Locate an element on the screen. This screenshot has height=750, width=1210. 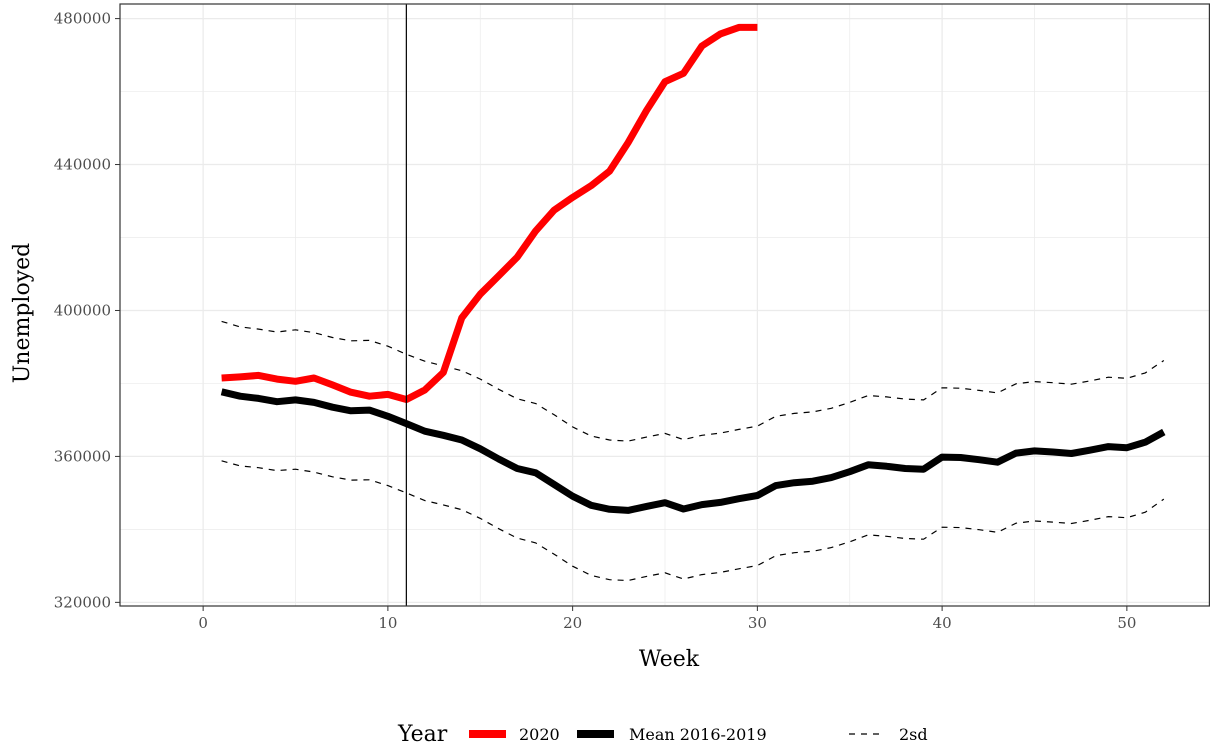
x-axis-title: Week is located at coordinates (669, 659).